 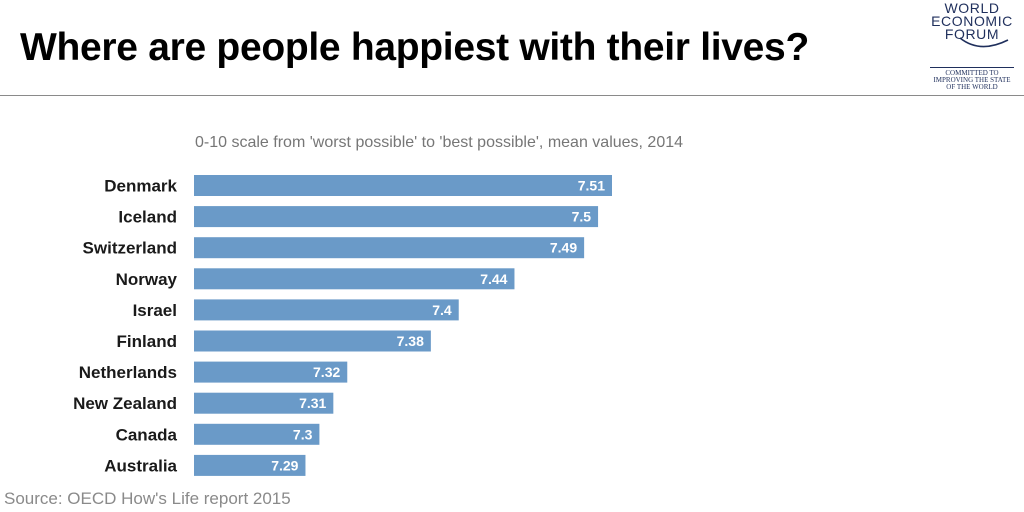 I want to click on category-label: Israel, so click(x=155, y=310).